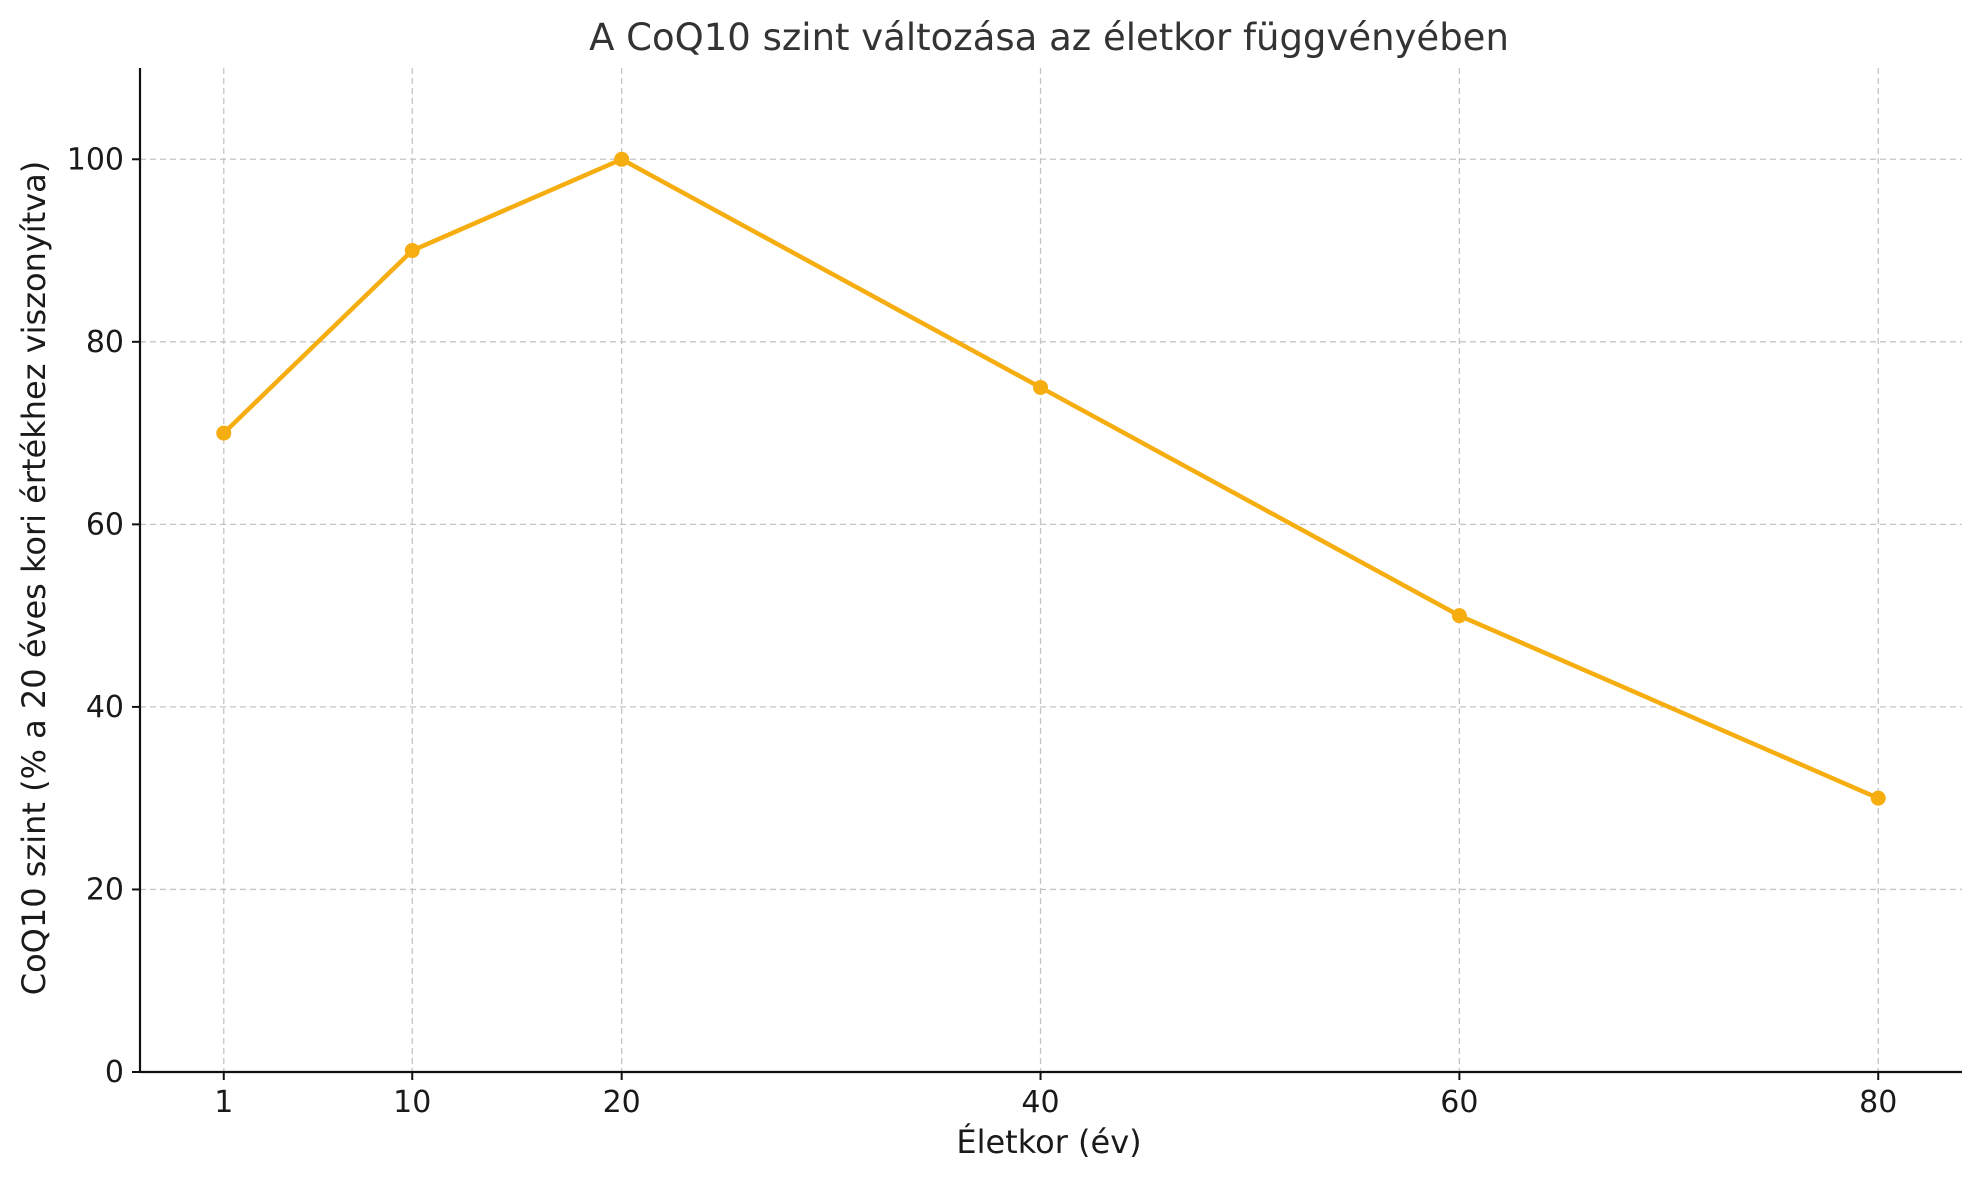 Image resolution: width=1979 pixels, height=1180 pixels. What do you see at coordinates (95, 159) in the screenshot?
I see `y-tick-label: 100` at bounding box center [95, 159].